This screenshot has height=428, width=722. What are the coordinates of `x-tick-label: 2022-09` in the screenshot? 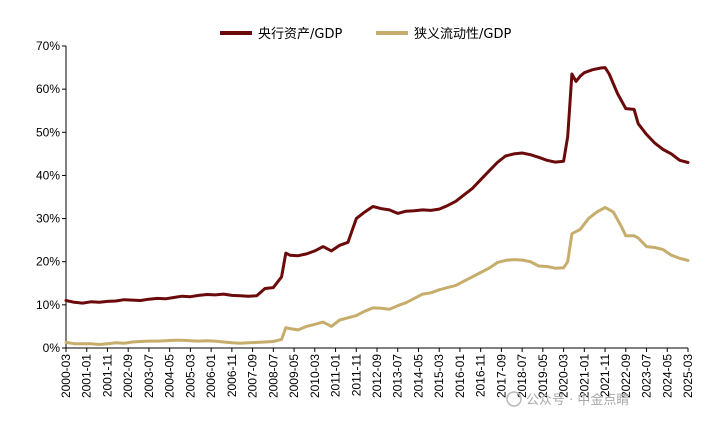 It's located at (626, 376).